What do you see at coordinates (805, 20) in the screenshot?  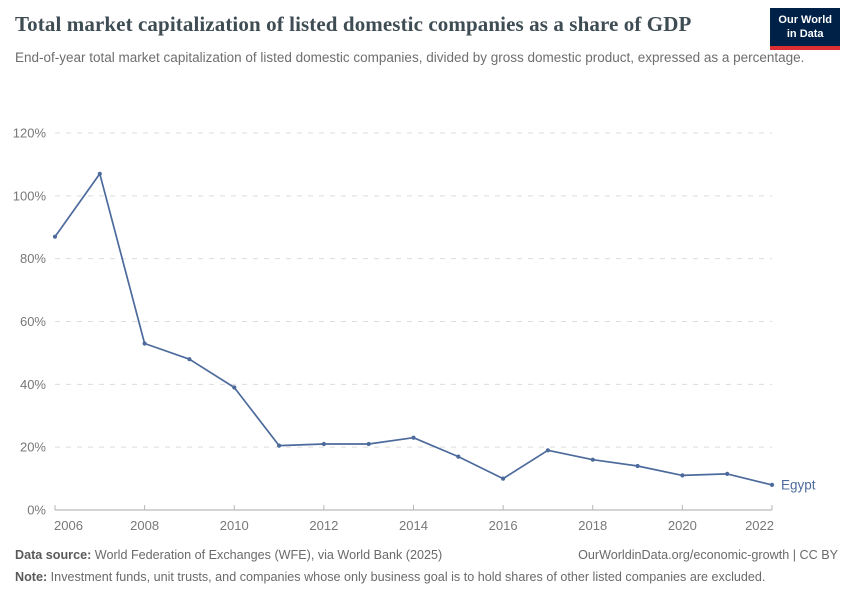 I see `owid-logo-line1: Our World` at bounding box center [805, 20].